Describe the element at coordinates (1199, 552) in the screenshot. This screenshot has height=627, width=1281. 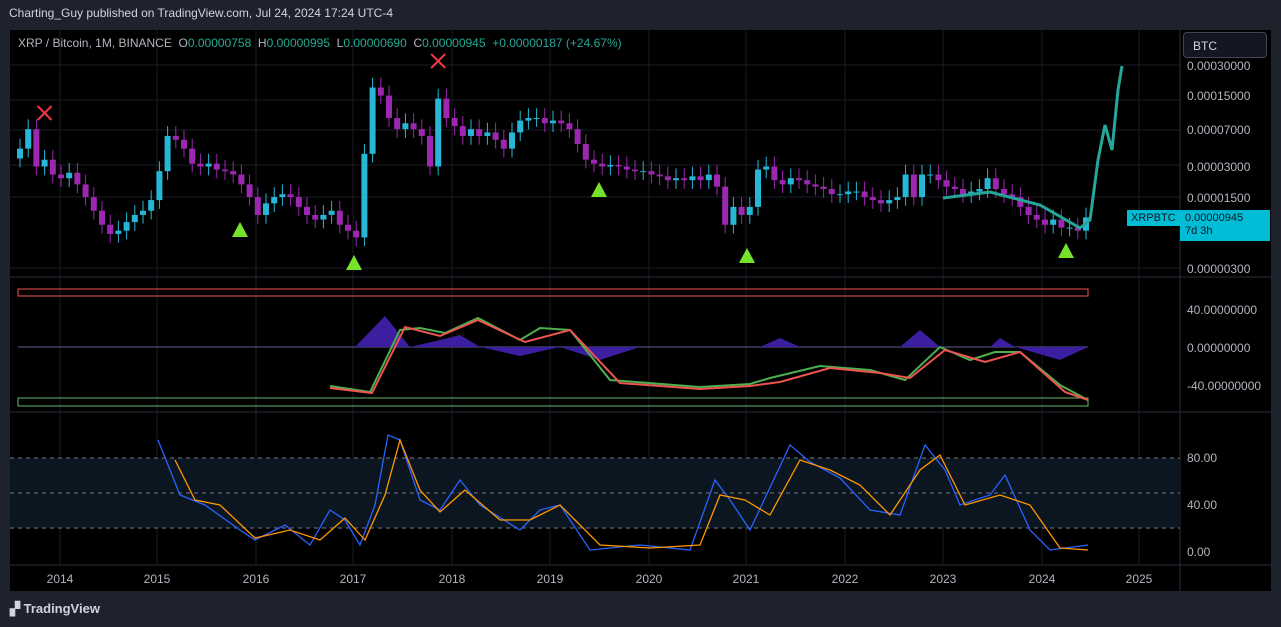
I see `rsi-tick: 0.00` at that location.